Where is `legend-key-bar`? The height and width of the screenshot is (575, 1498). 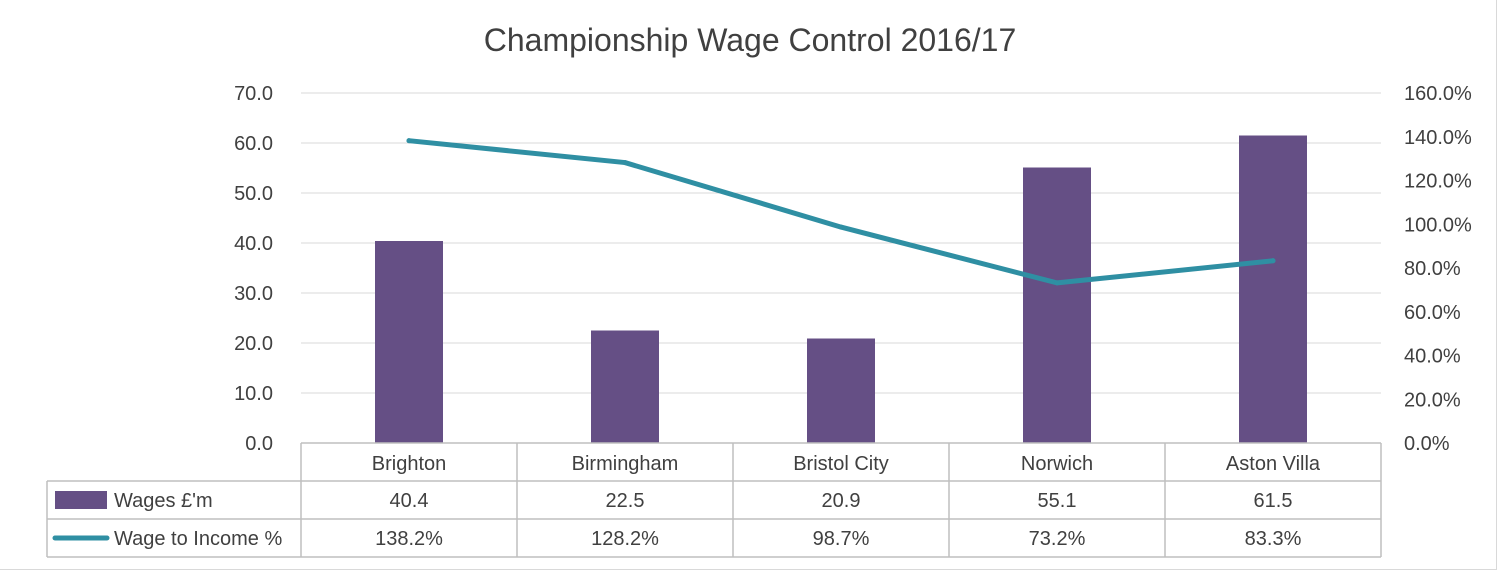
legend-key-bar is located at coordinates (81, 500).